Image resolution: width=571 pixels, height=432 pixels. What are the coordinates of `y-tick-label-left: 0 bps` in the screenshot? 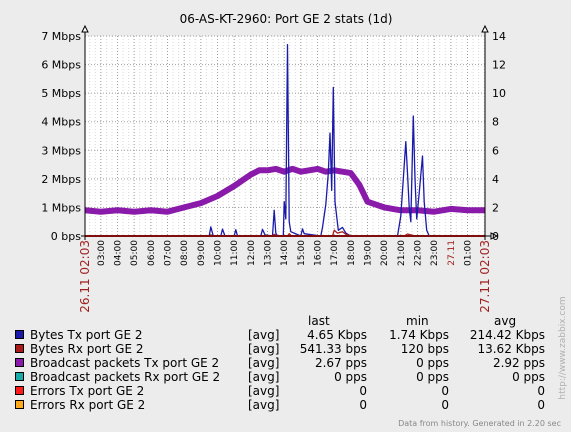 It's located at (66, 236).